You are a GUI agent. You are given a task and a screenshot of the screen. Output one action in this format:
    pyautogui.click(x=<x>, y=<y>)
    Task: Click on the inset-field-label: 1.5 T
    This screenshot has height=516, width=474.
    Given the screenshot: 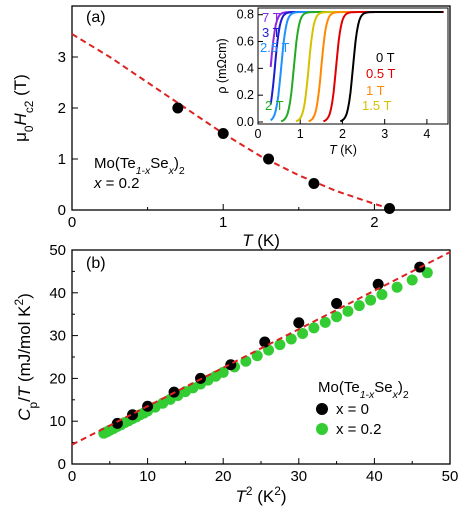 What is the action you would take?
    pyautogui.click(x=376, y=105)
    